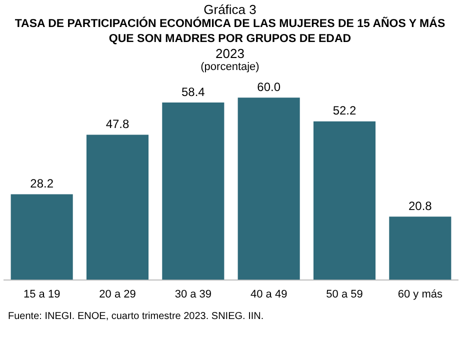 This screenshot has height=346, width=460. What do you see at coordinates (230, 32) in the screenshot?
I see `chart-subtitle: TASA DE PARTICIPACIÓN ECONÓMICA DE LAS MUJERES DE 15 AÑOS Y MÁS QUE SON MADRES POR GRUPOS DE EDAD` at bounding box center [230, 32].